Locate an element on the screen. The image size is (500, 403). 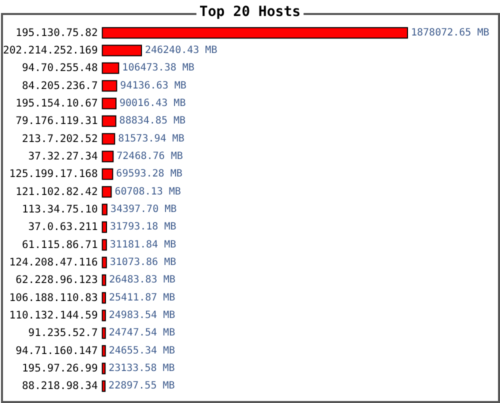
y-tick-label: 124.208.47.116 is located at coordinates (53, 262).